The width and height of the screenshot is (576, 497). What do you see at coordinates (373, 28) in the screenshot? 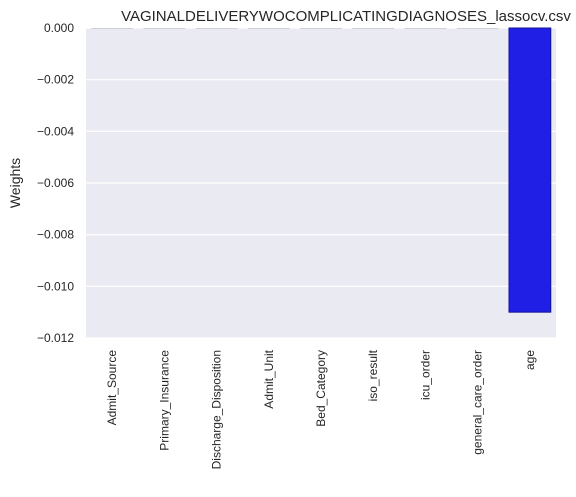
I see `bar-iso-result` at bounding box center [373, 28].